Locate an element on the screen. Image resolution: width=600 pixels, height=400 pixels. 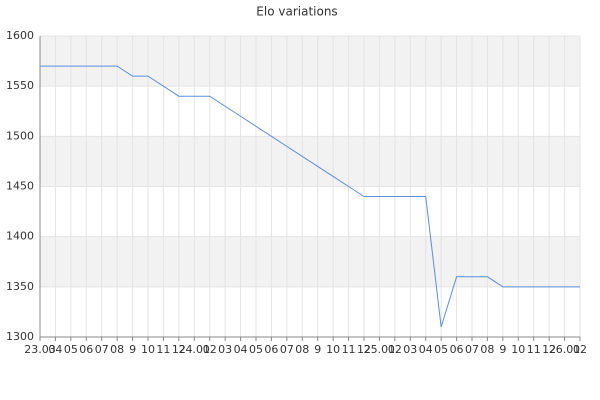
x-tick-label: 25.01 is located at coordinates (380, 349).